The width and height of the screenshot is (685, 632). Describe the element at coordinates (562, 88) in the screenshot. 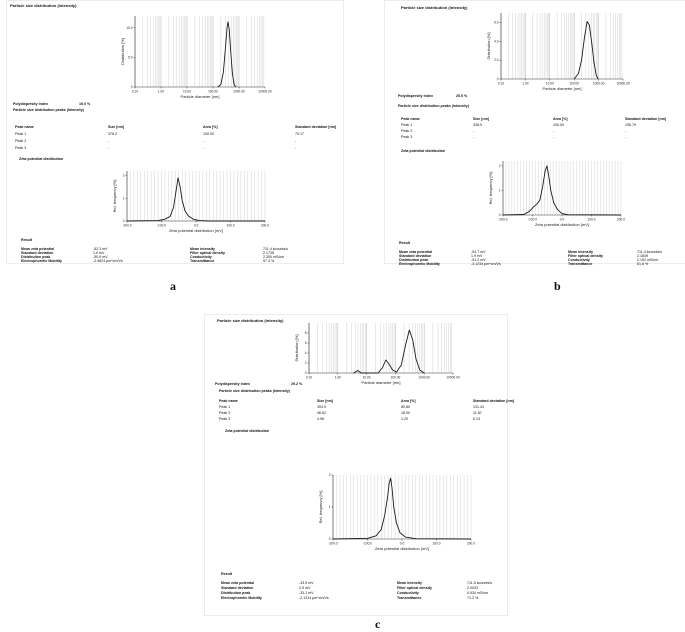

I see `x-axis-label: Particle diameter [nm]` at that location.